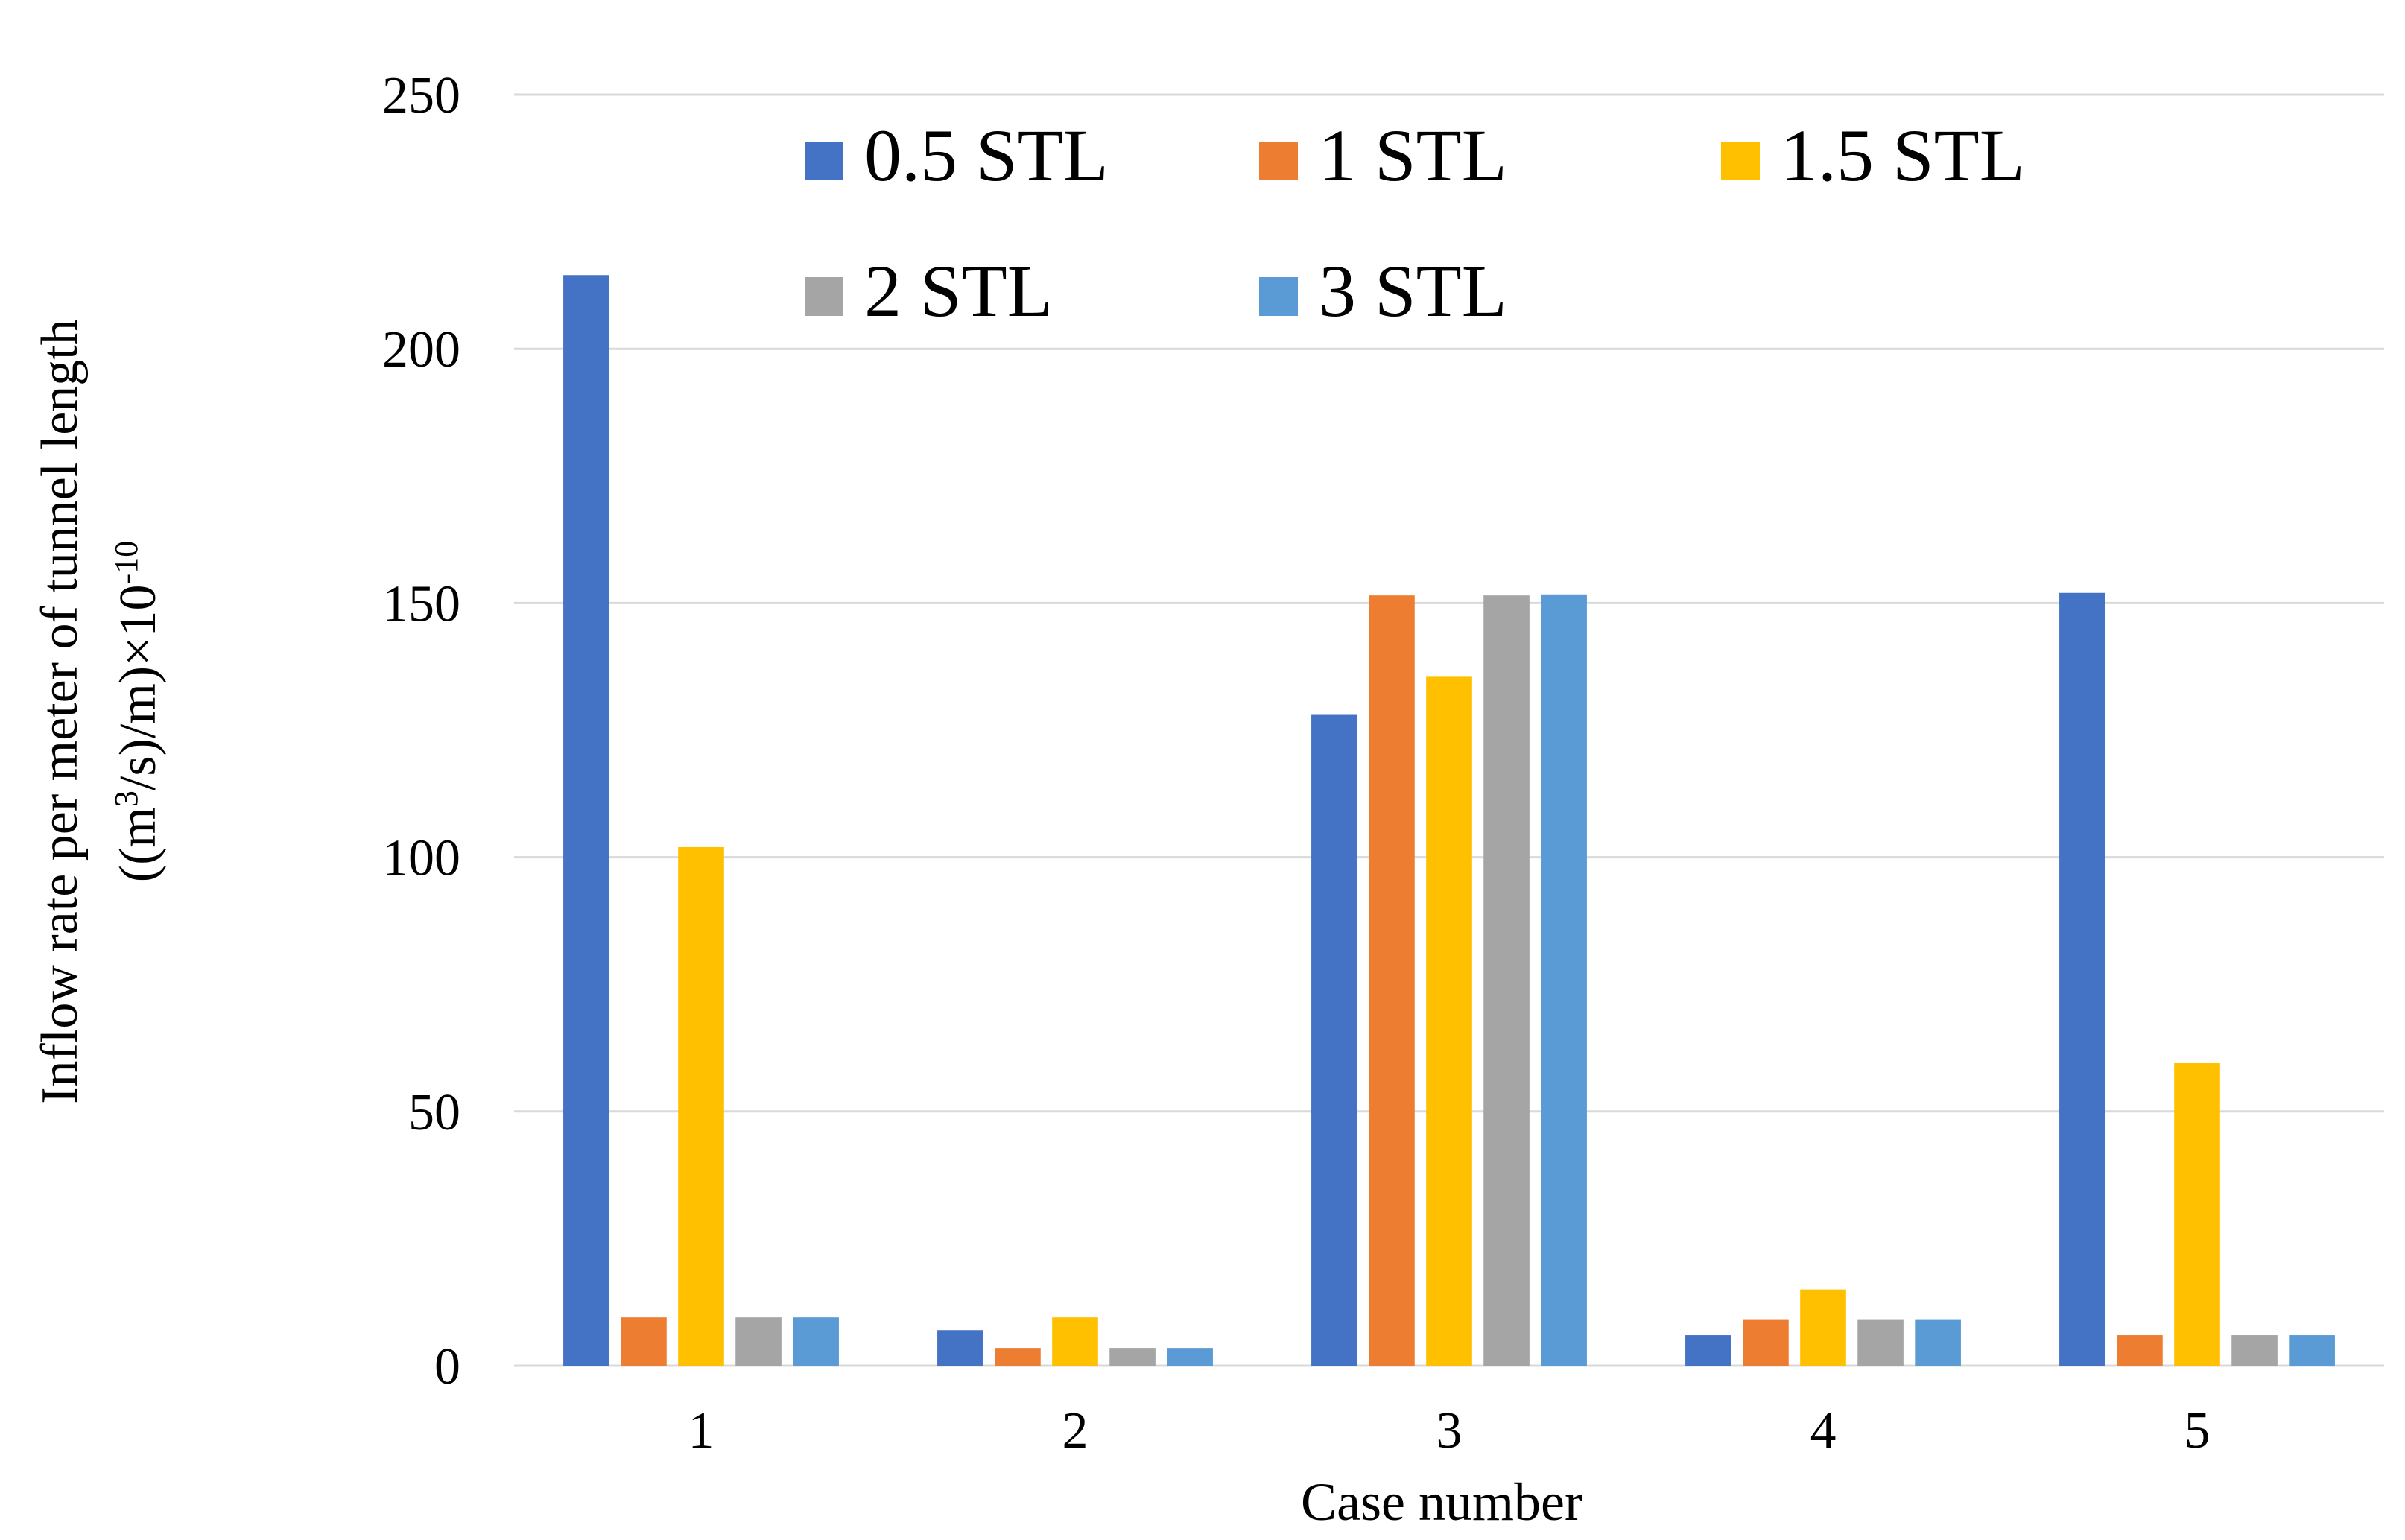 The width and height of the screenshot is (2405, 1540). I want to click on legend-label: 3 STL, so click(1413, 291).